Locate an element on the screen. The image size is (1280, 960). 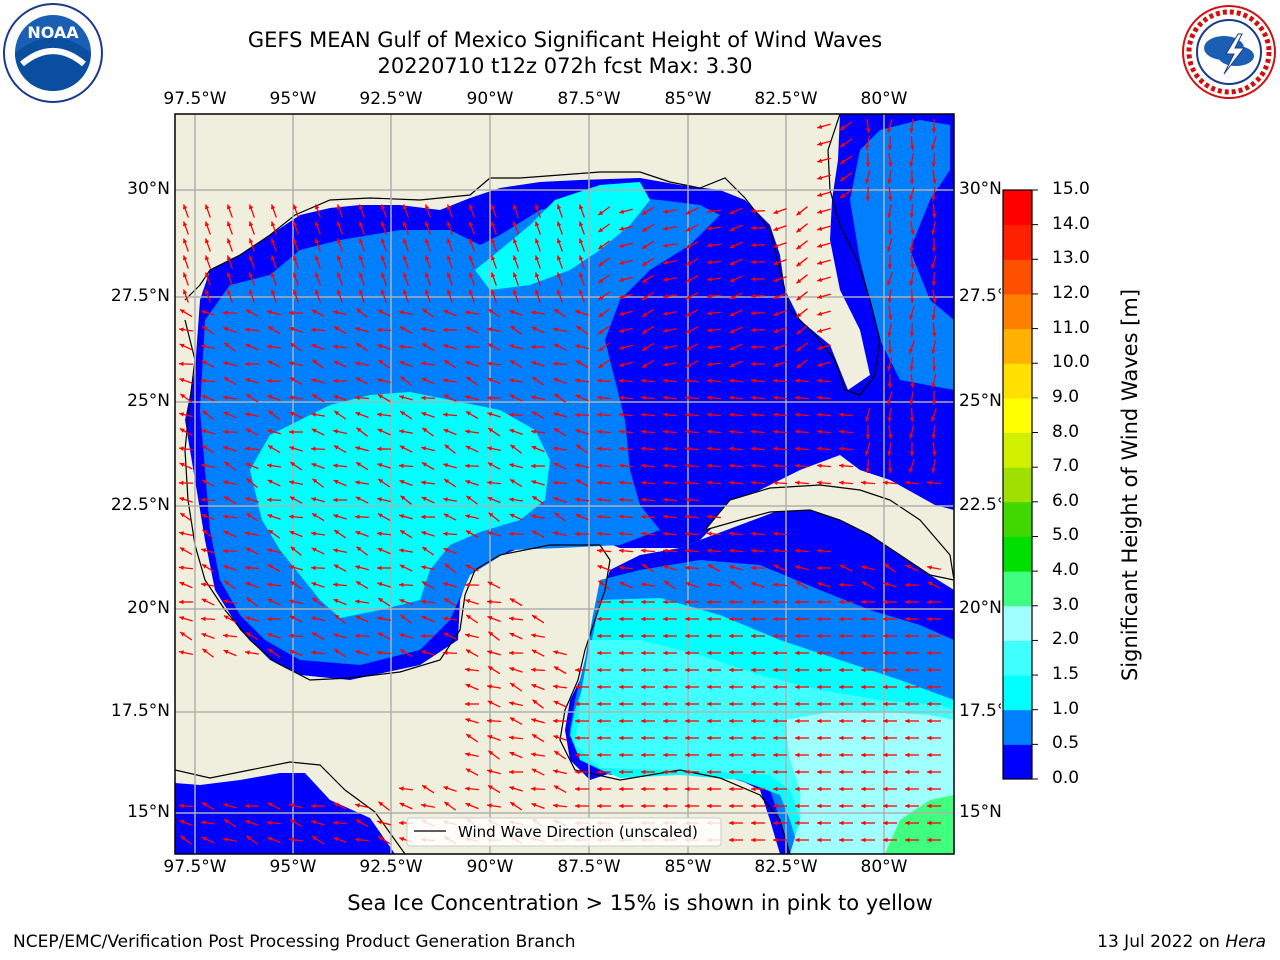
lon-label-top-4: 87.5°W is located at coordinates (589, 99).